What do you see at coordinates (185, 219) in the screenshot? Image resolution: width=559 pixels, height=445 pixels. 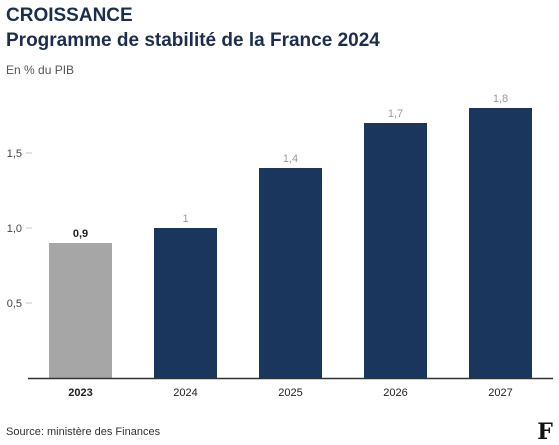 I see `data-label: 1` at bounding box center [185, 219].